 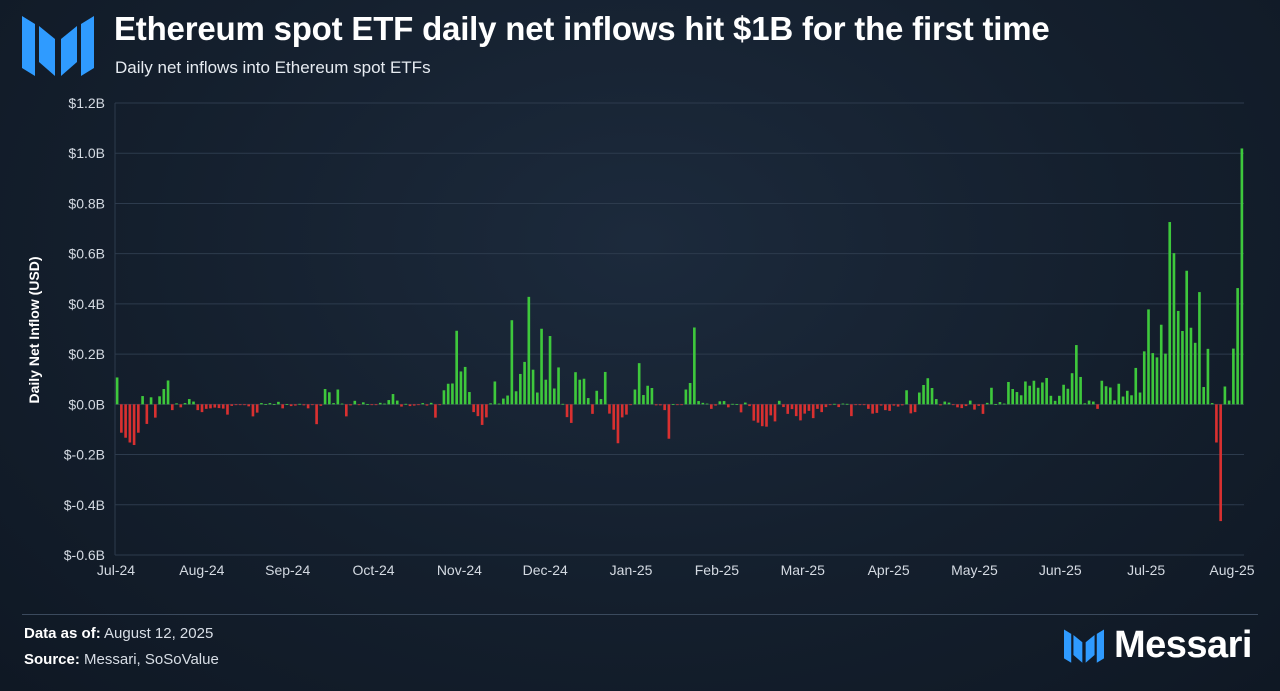 What do you see at coordinates (84, 455) in the screenshot?
I see `y-tick-label: $-0.2B` at bounding box center [84, 455].